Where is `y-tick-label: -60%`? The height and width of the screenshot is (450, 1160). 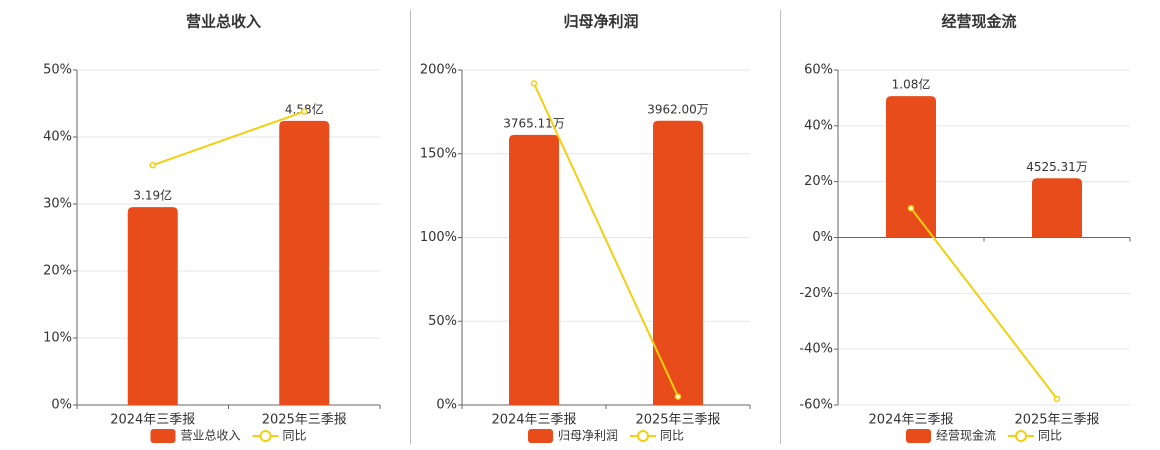 y-tick-label: -60% is located at coordinates (816, 405).